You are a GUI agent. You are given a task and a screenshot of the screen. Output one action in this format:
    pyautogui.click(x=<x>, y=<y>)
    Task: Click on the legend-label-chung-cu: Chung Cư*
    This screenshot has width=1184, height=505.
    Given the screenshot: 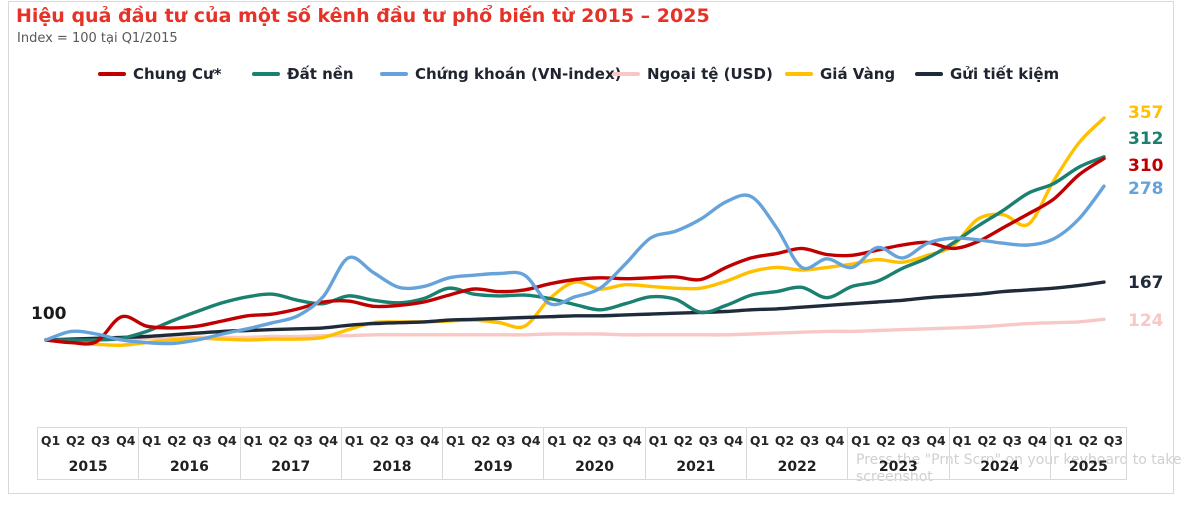 What is the action you would take?
    pyautogui.click(x=177, y=74)
    